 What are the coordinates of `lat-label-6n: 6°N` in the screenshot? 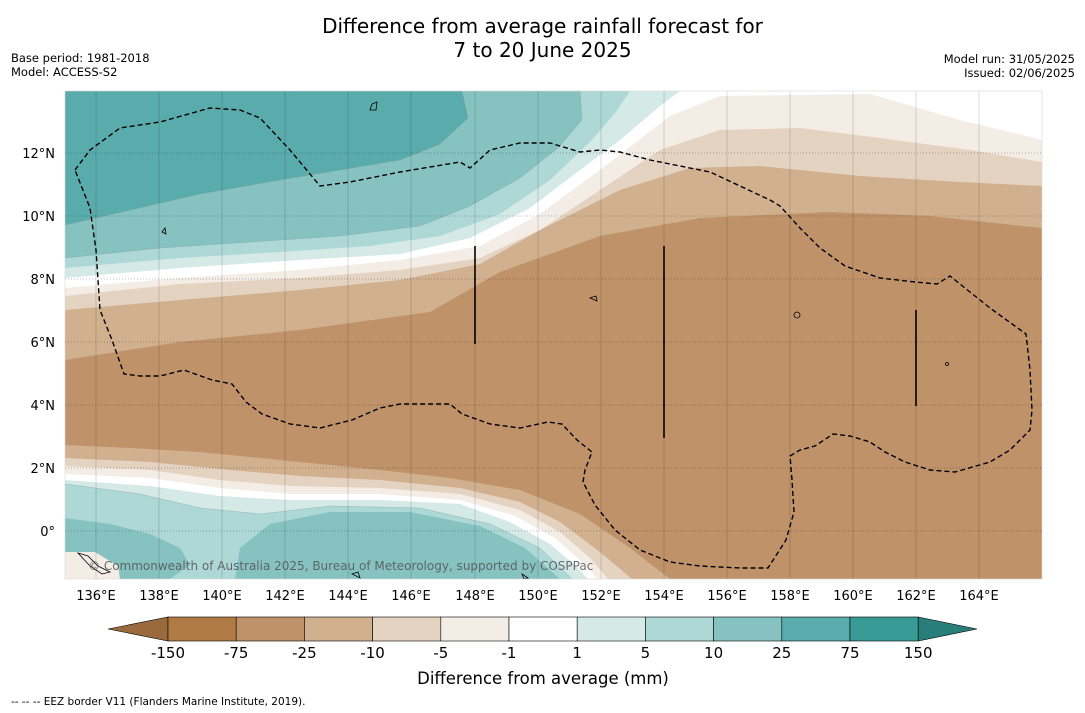 It's located at (43, 343).